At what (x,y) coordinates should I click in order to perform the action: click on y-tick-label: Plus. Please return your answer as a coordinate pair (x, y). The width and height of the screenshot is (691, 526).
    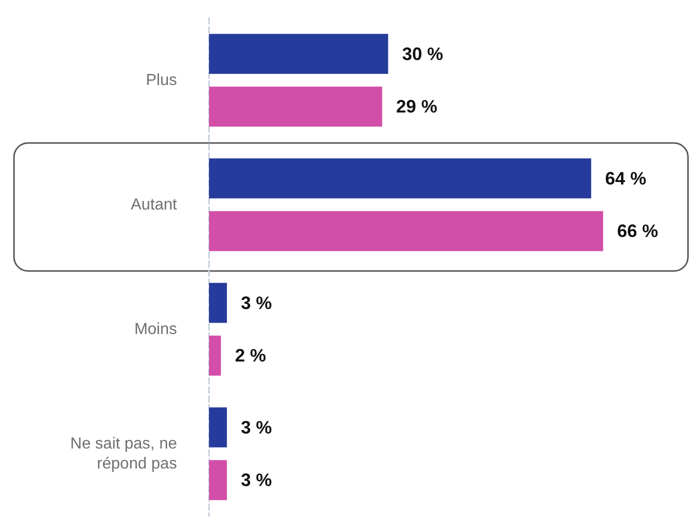
    Looking at the image, I should click on (161, 80).